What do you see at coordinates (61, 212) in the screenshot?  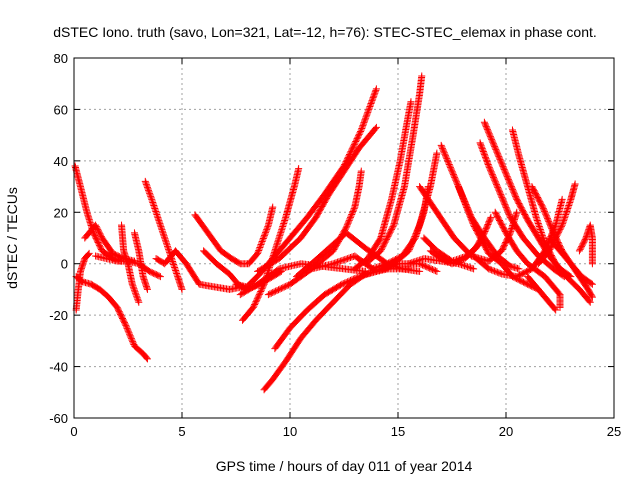 I see `y-tick-label: 20` at bounding box center [61, 212].